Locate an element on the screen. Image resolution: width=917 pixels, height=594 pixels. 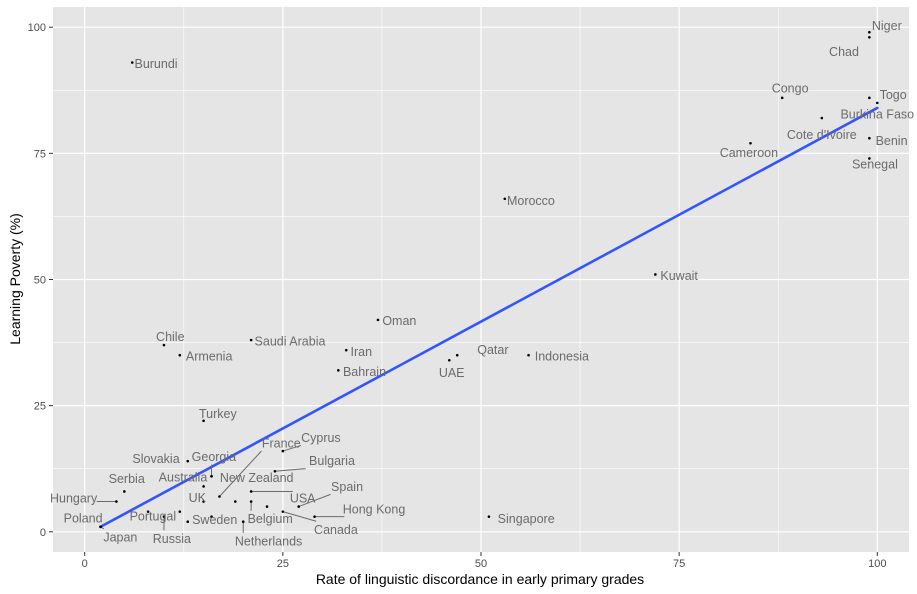
point-label: Spain is located at coordinates (347, 487).